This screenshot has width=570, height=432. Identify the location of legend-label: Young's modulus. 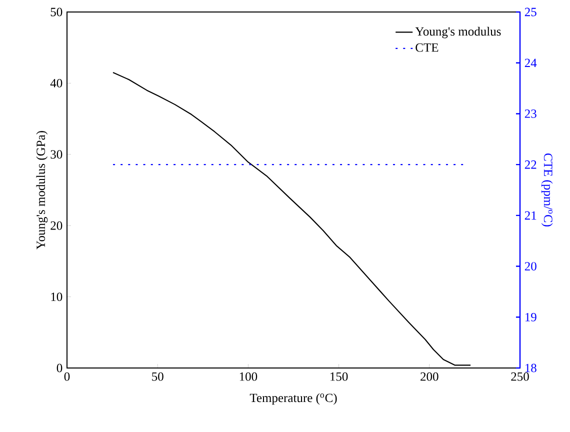
(458, 32).